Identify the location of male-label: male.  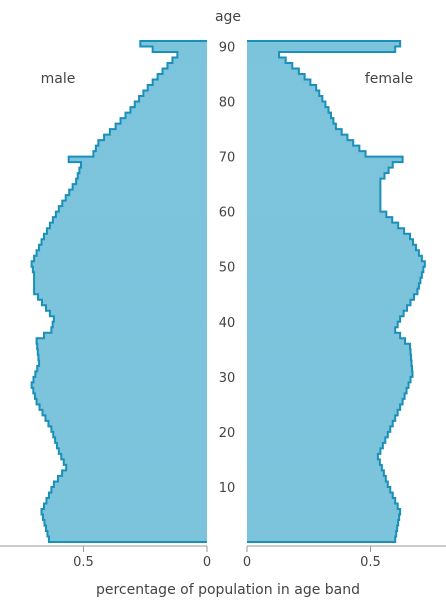
(58, 79).